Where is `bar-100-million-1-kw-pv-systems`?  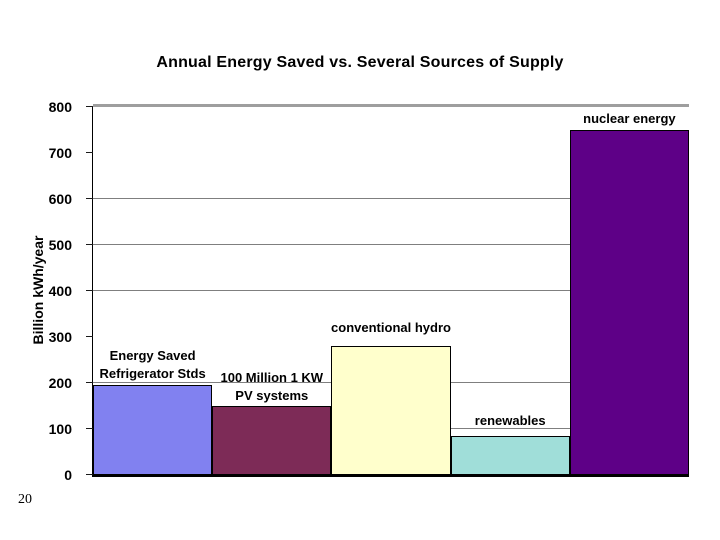
bar-100-million-1-kw-pv-systems is located at coordinates (272, 440).